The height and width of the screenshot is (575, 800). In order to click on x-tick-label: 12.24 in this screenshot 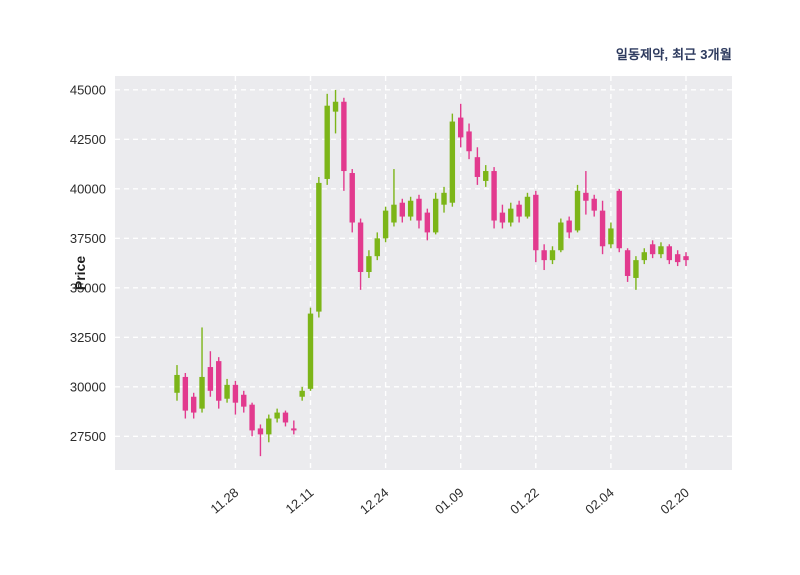, I will do `click(374, 501)`.